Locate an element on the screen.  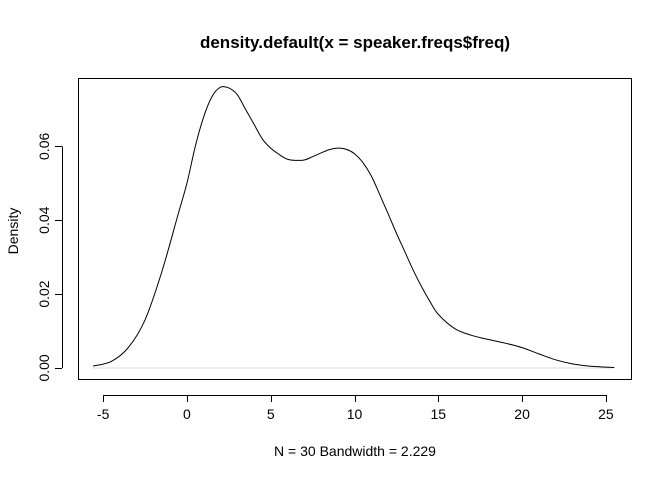
x-tick-label: 20 is located at coordinates (522, 414).